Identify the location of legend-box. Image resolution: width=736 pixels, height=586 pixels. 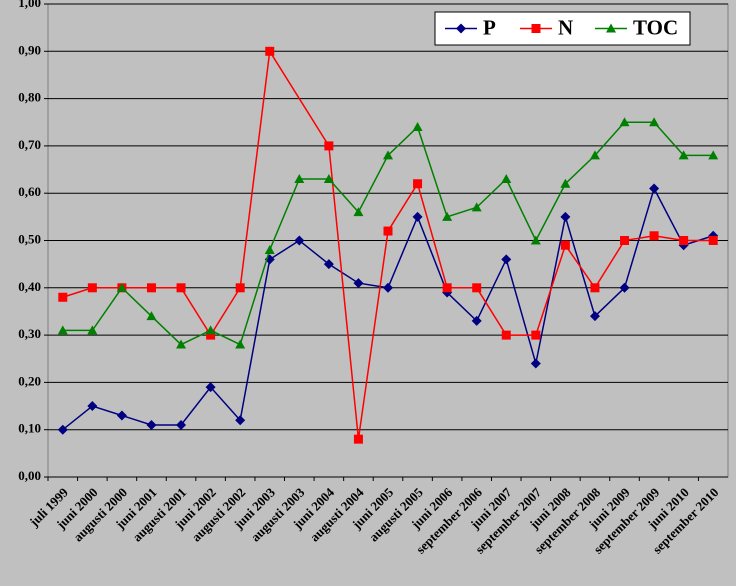
(562, 28).